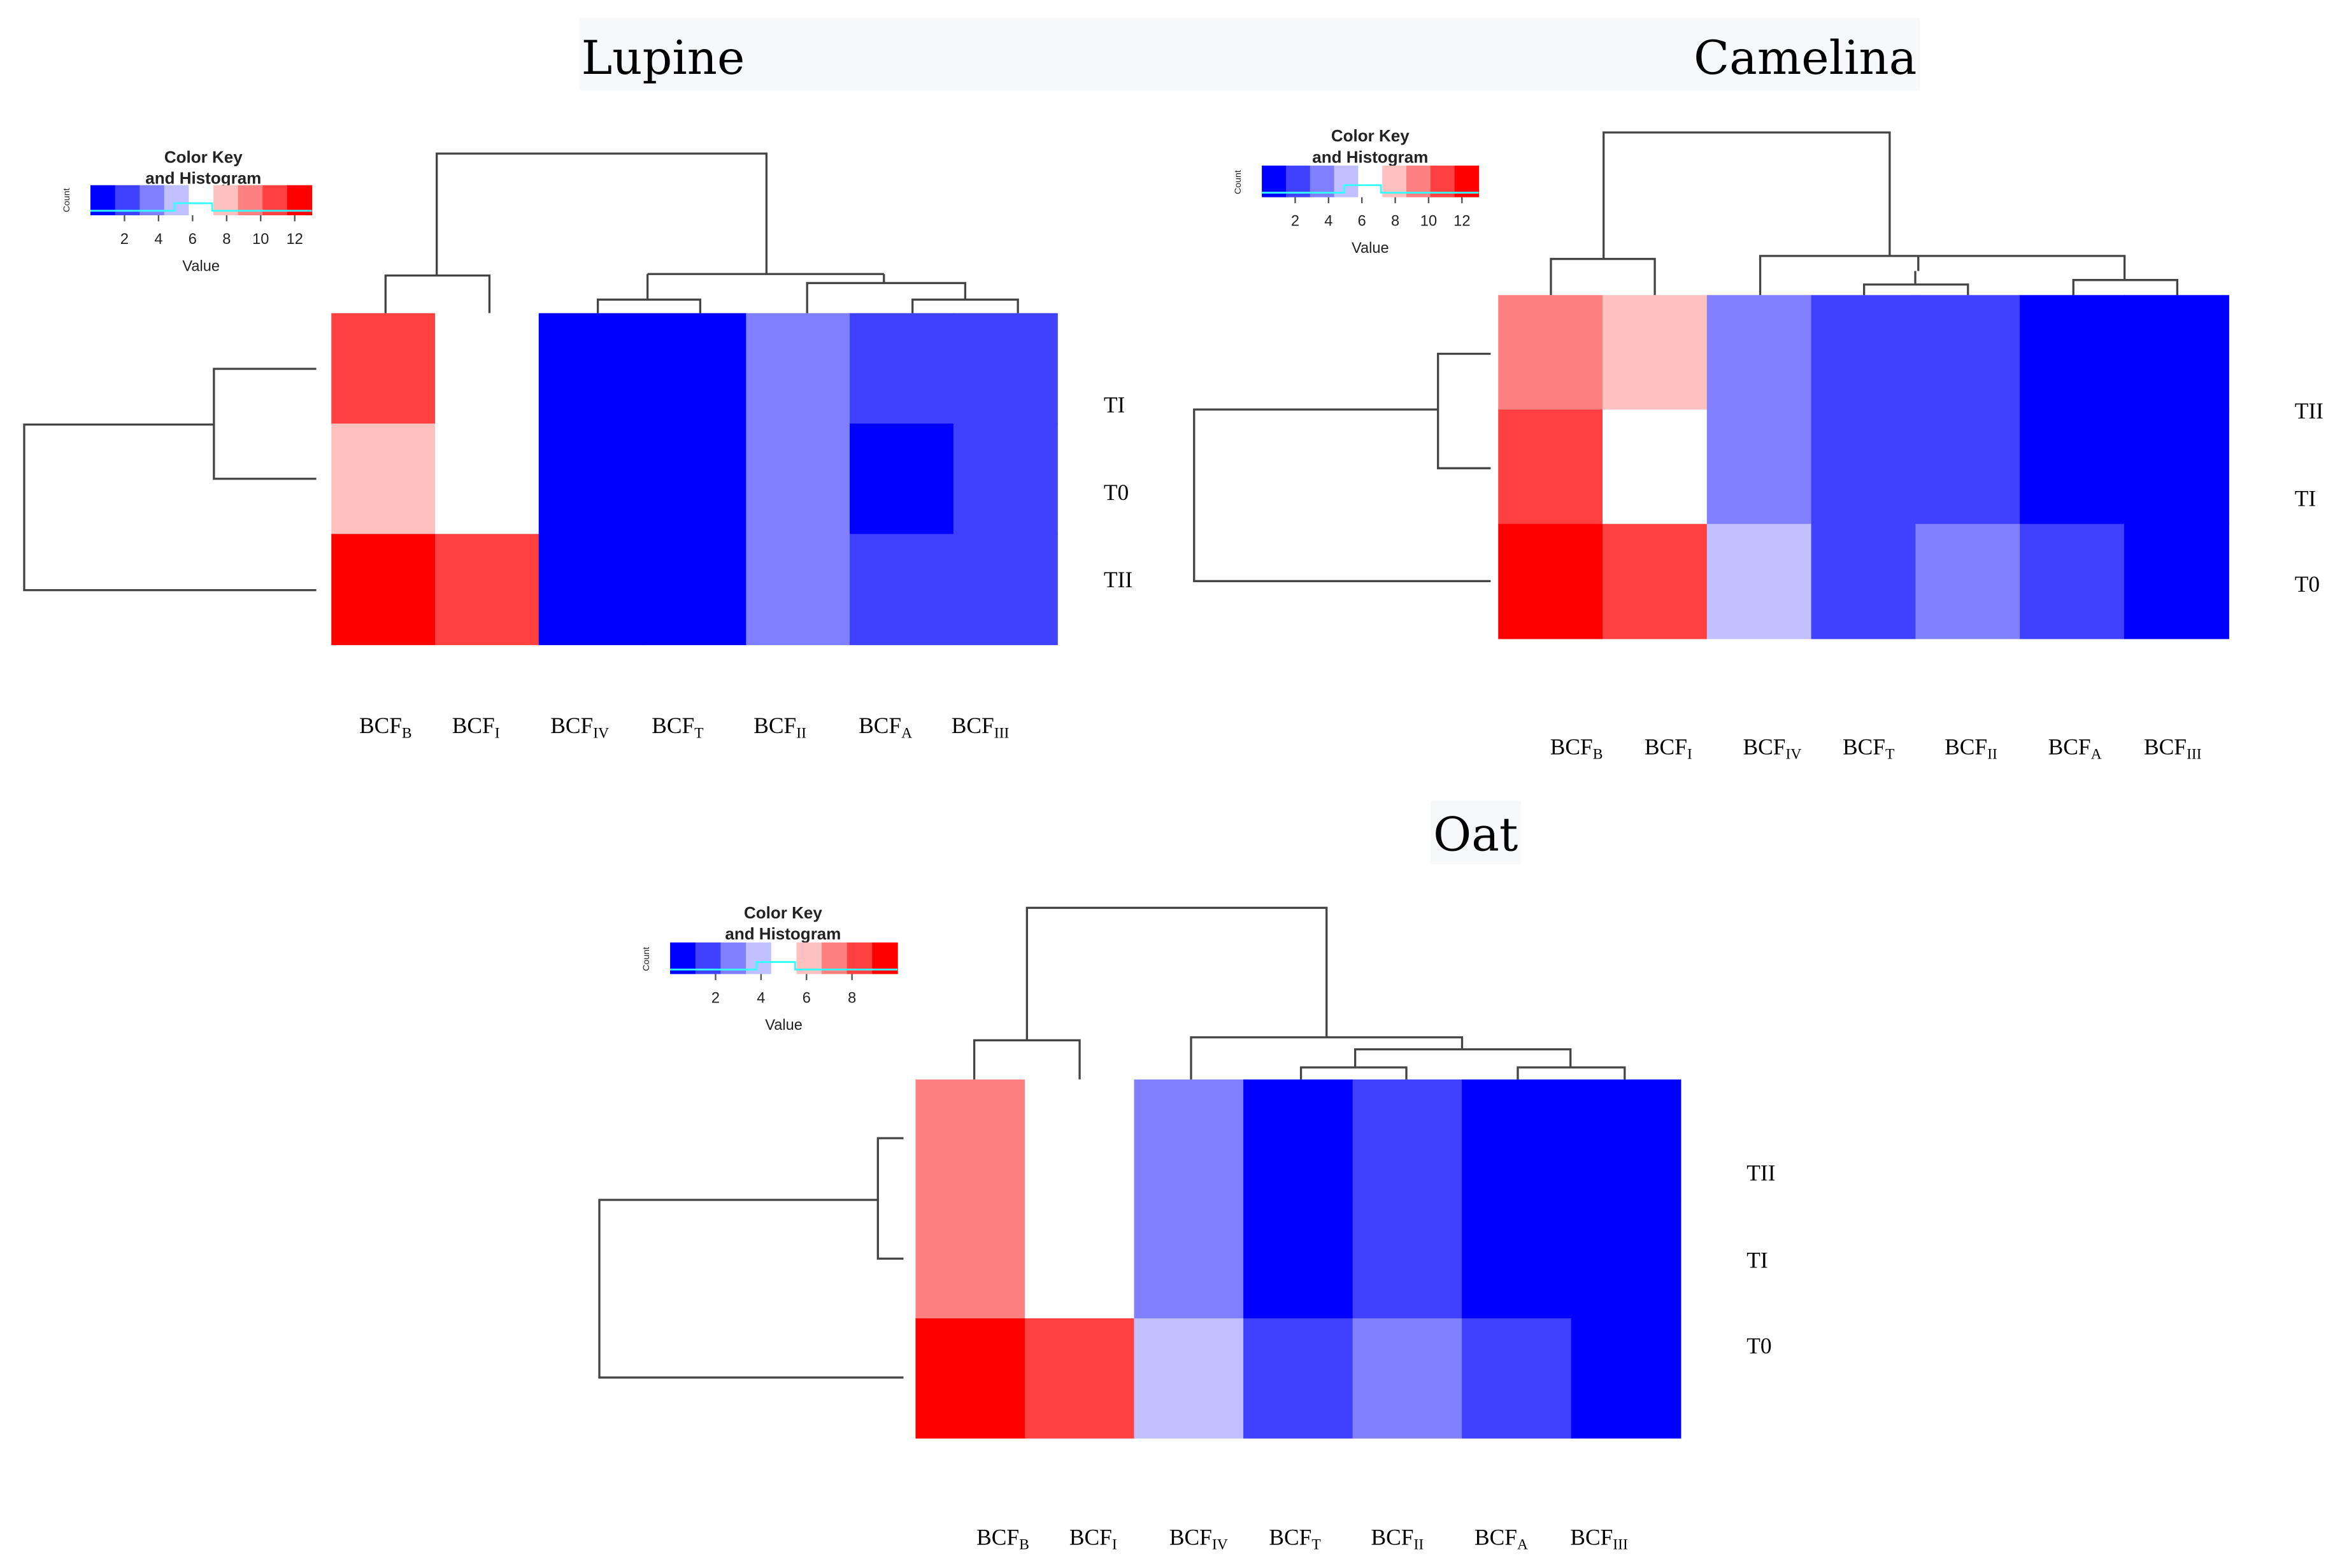 The image size is (2349, 1568). Describe the element at coordinates (226, 239) in the screenshot. I see `color-key-tick-label: 8` at that location.